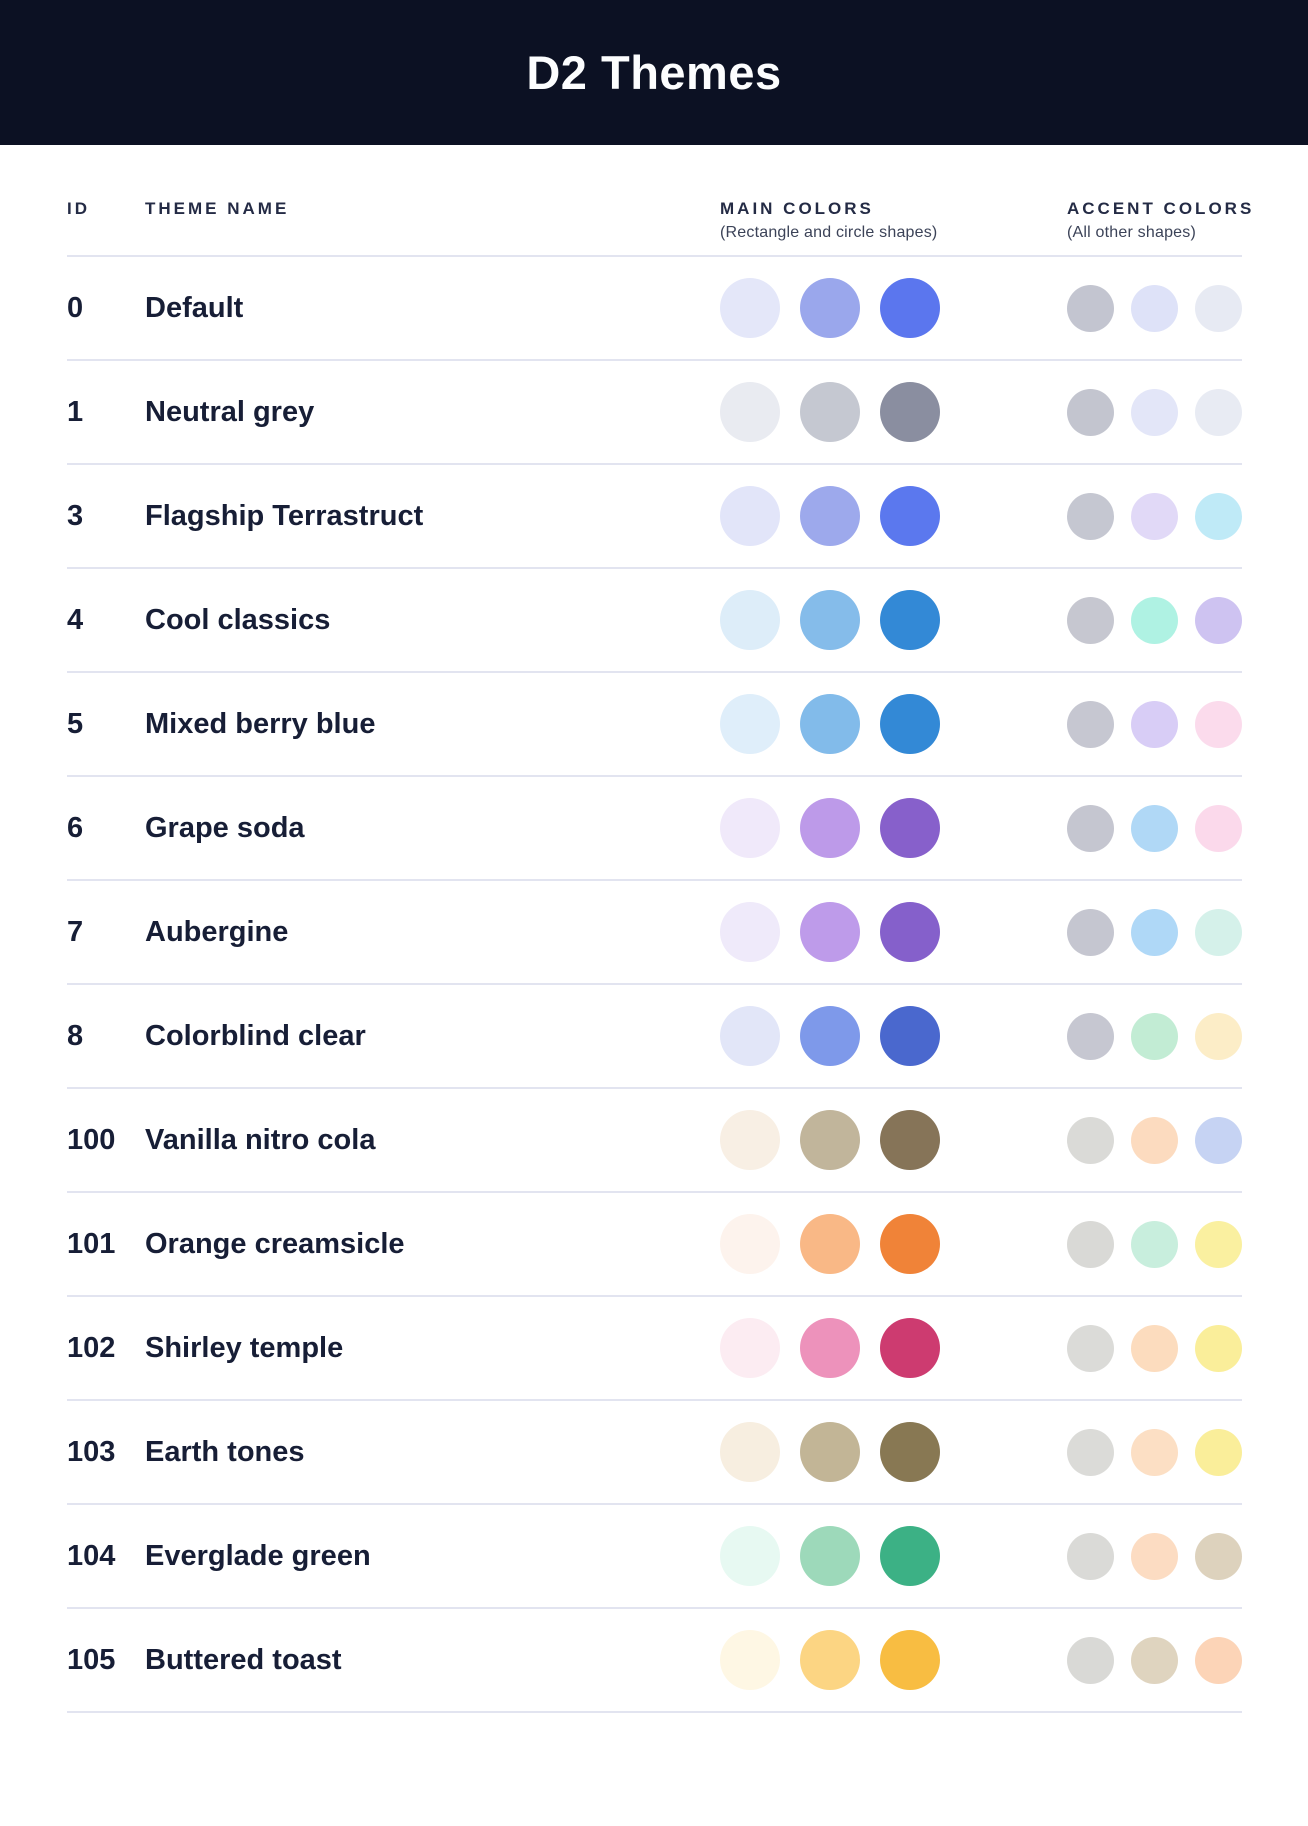 This screenshot has width=1308, height=1826. I want to click on table-row: 100 Vanilla nitro cola, so click(654, 1141).